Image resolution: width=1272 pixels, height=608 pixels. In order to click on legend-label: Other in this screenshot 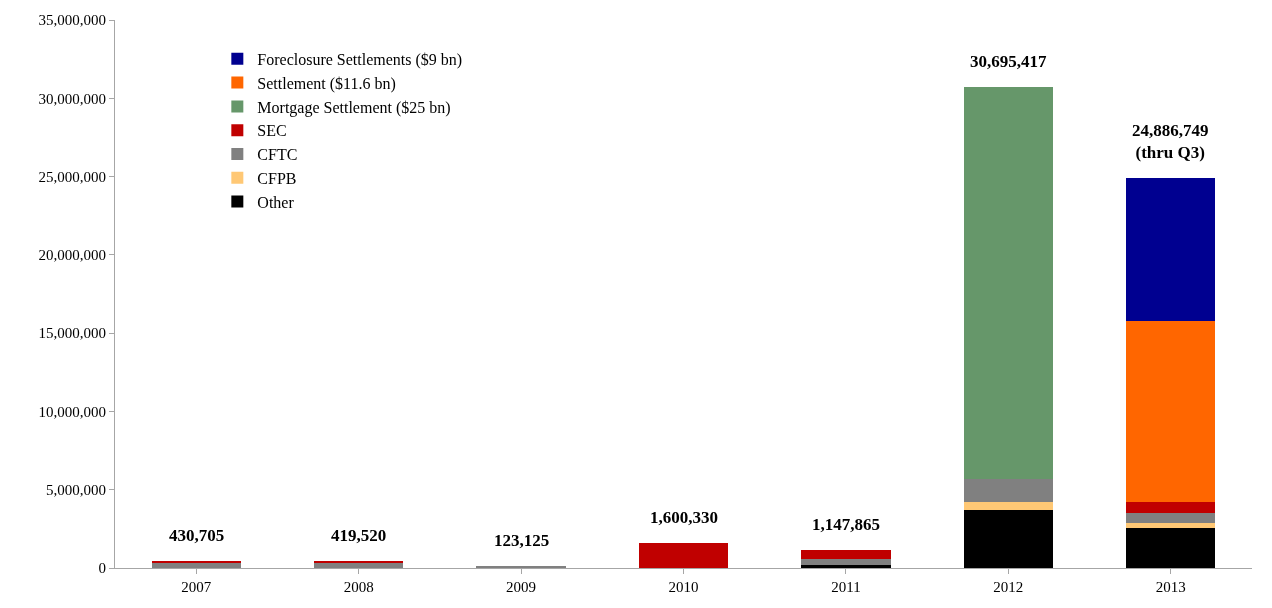, I will do `click(276, 202)`.